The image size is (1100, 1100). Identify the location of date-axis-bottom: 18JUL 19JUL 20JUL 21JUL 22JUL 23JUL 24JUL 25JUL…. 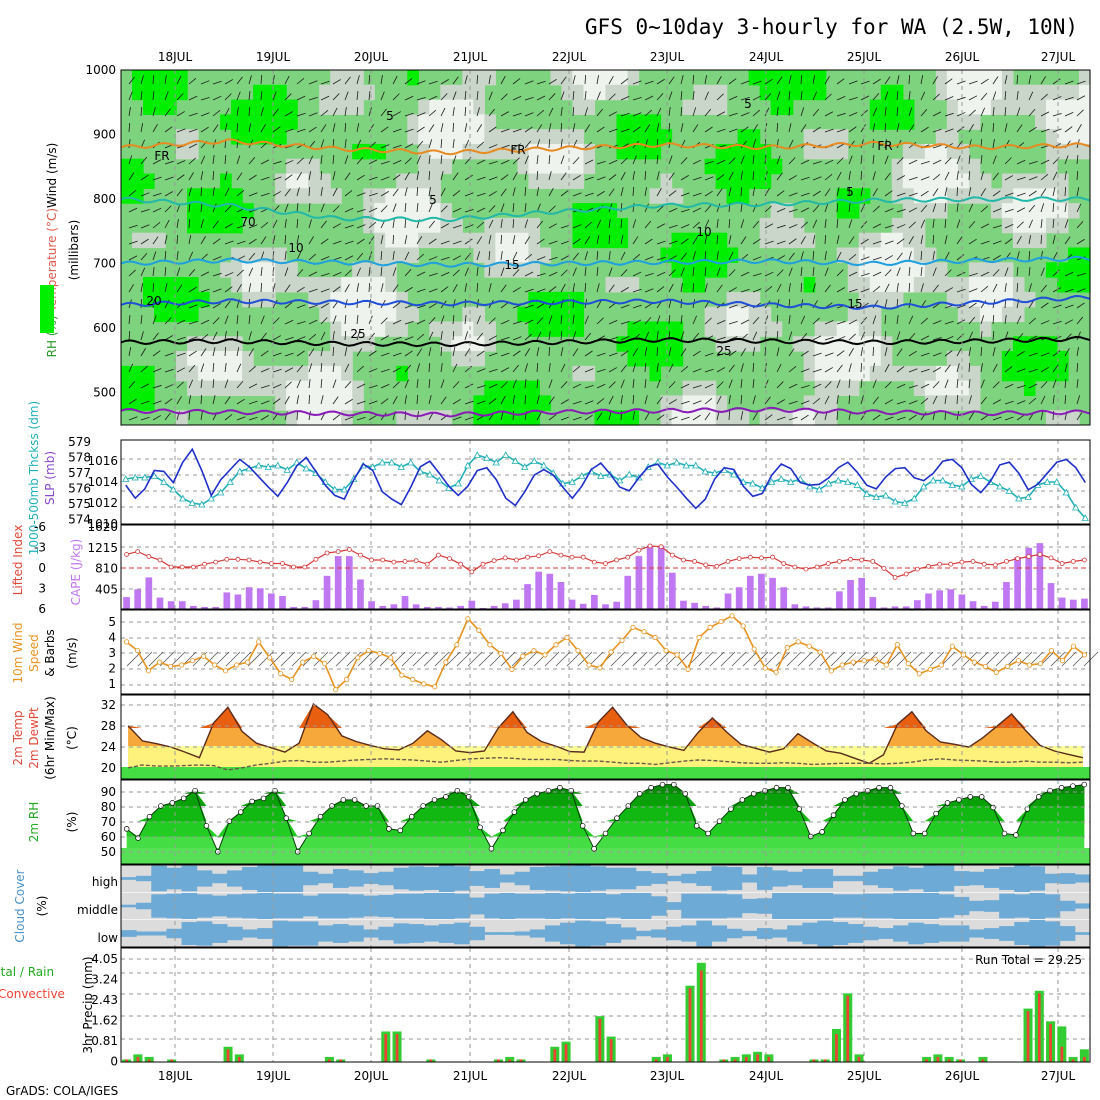
(617, 1076).